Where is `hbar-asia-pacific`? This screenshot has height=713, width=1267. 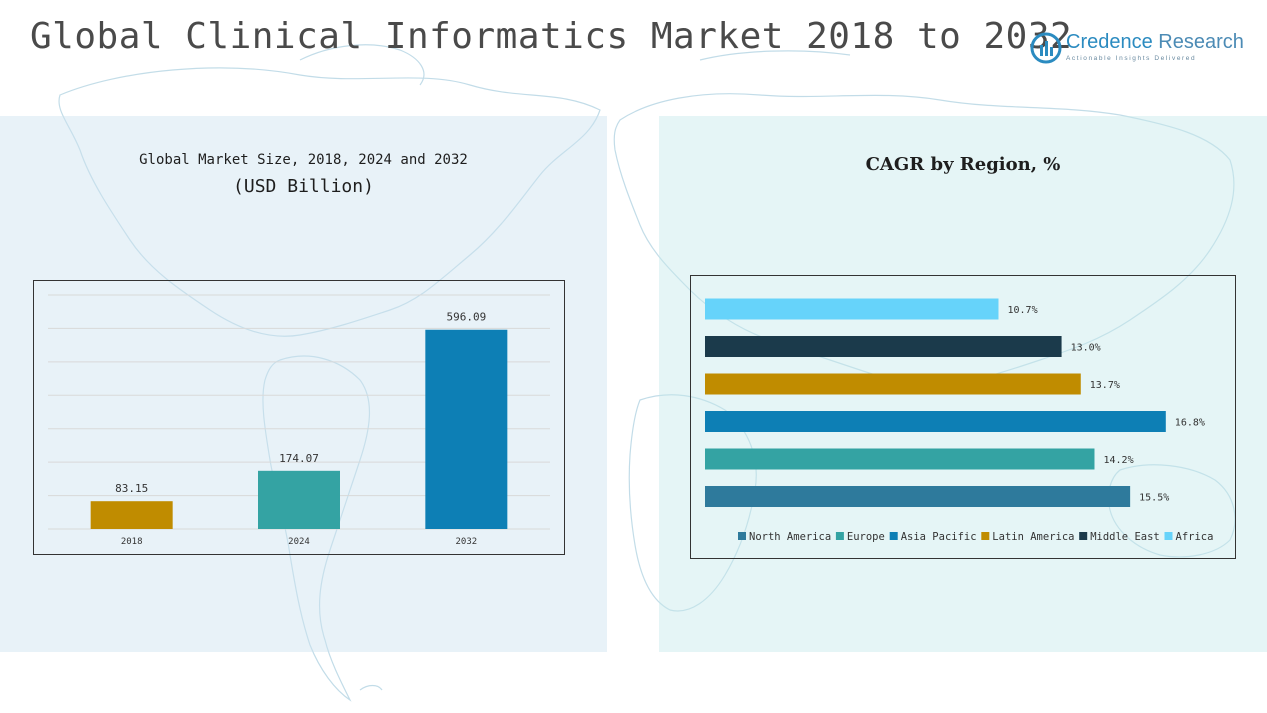
hbar-asia-pacific is located at coordinates (935, 421).